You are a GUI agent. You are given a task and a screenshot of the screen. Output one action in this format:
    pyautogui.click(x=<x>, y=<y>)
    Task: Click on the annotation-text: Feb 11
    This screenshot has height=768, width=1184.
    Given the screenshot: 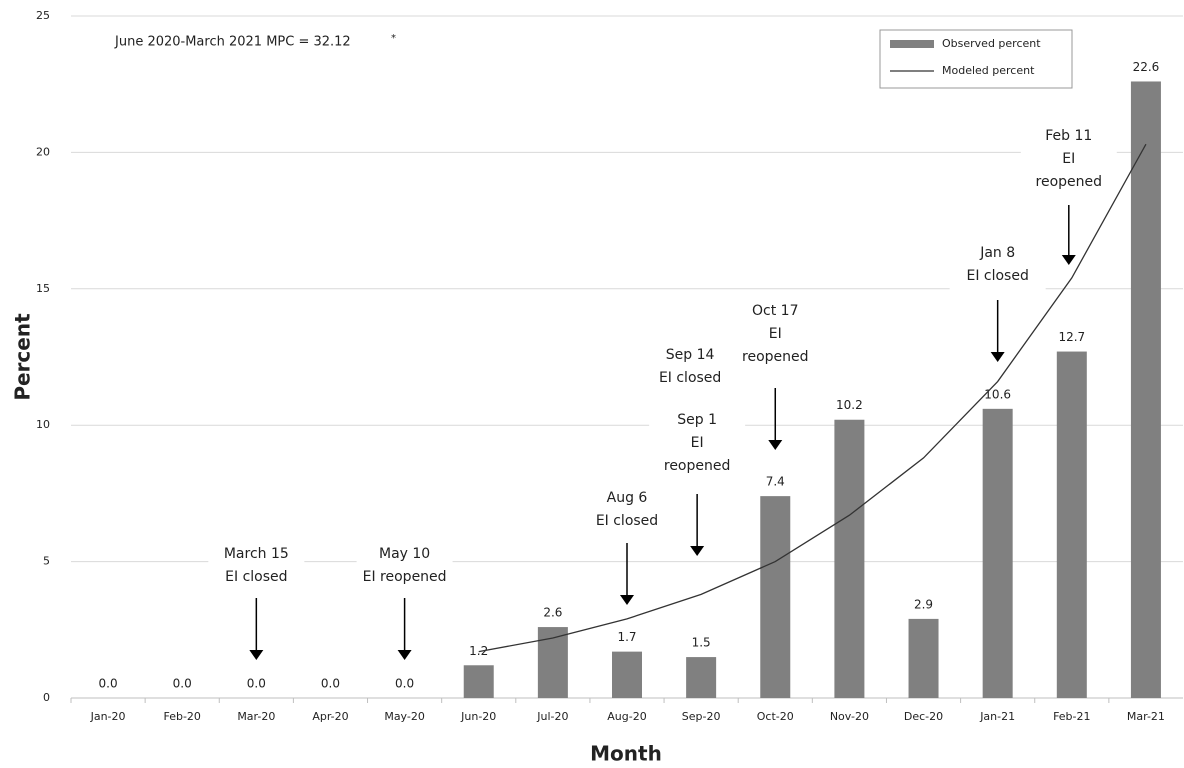 What is the action you would take?
    pyautogui.click(x=1068, y=136)
    